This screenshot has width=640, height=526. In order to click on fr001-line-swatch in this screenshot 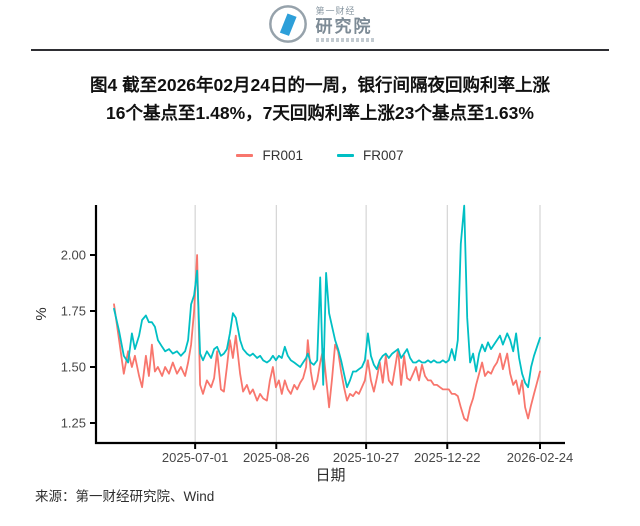, I will do `click(245, 155)`.